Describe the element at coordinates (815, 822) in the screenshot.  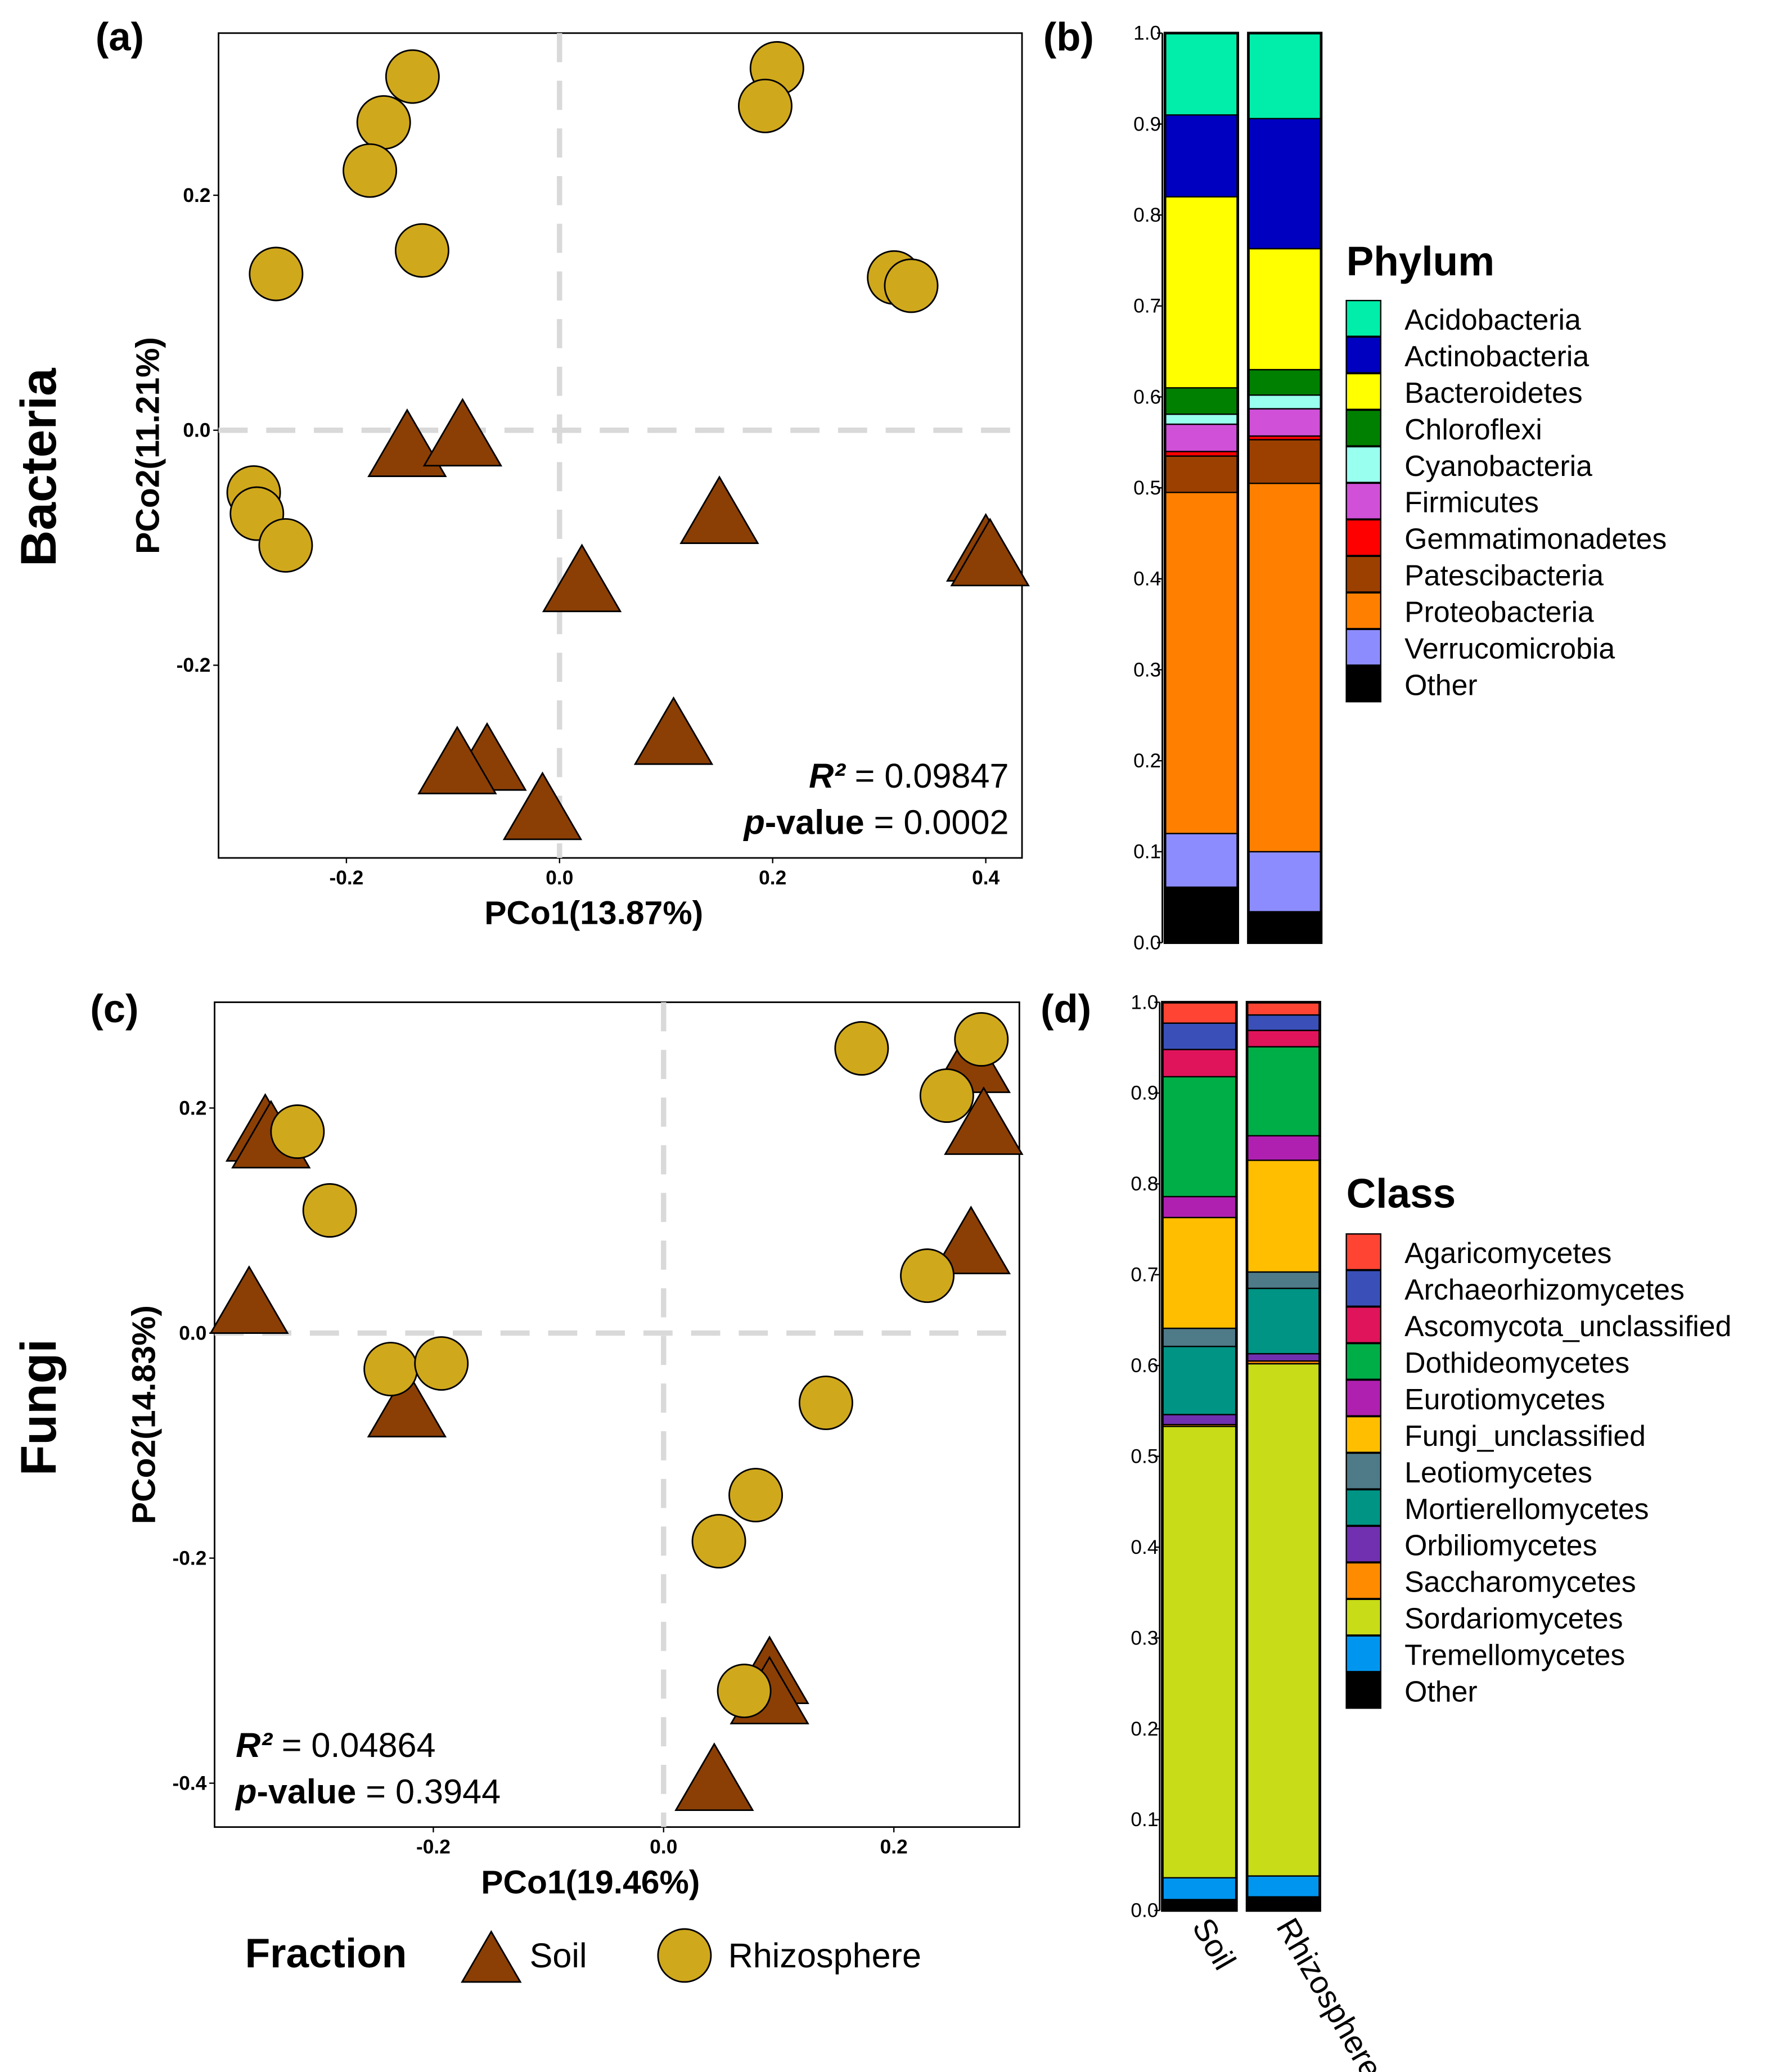
I see `p-suffix: -value` at that location.